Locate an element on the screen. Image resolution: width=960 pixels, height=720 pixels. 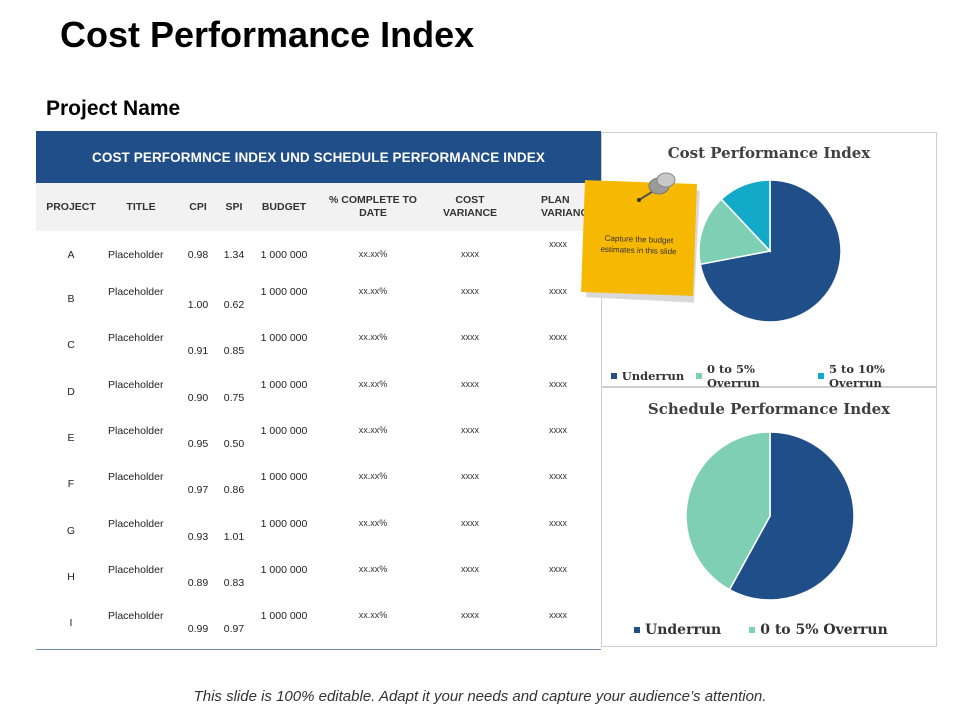
page-title: Cost Performance Index is located at coordinates (267, 34).